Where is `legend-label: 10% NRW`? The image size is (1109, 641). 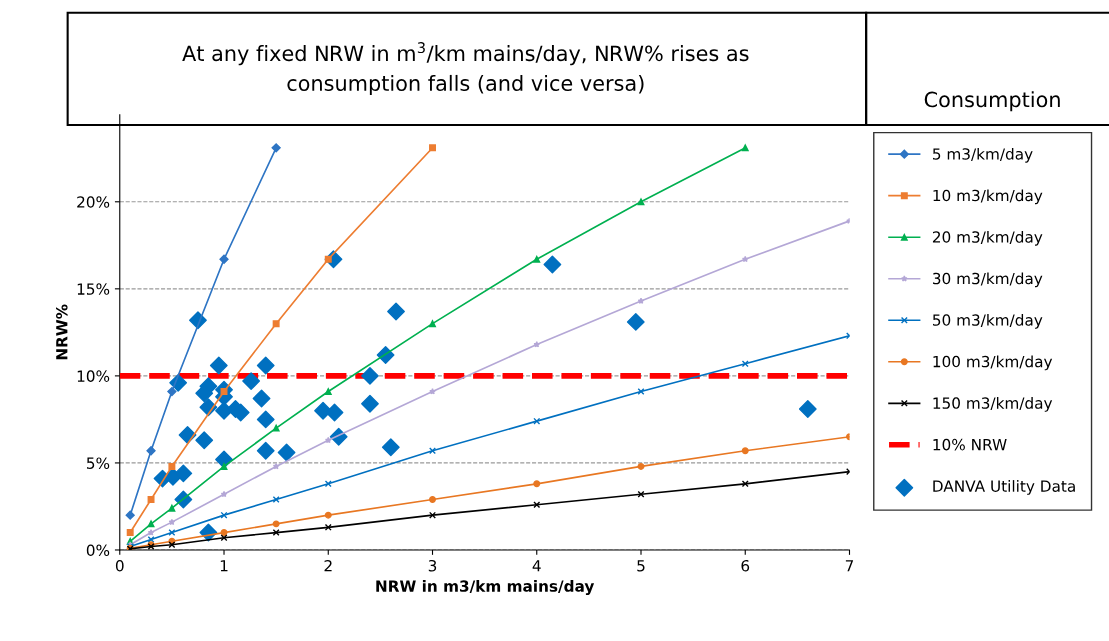
legend-label: 10% NRW is located at coordinates (970, 444).